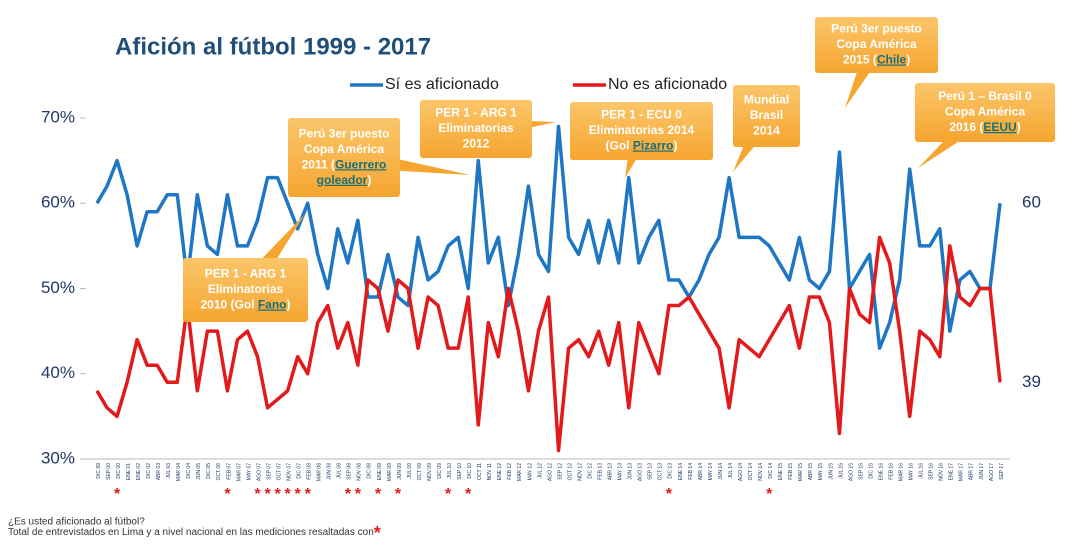 The image size is (1090, 552). I want to click on x-tick-label: OCT 07, so click(279, 472).